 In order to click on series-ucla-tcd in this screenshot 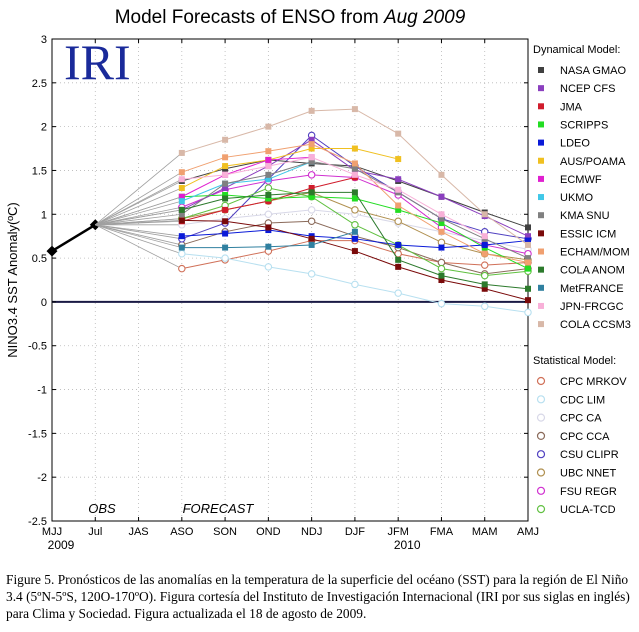, I will do `click(313, 232)`.